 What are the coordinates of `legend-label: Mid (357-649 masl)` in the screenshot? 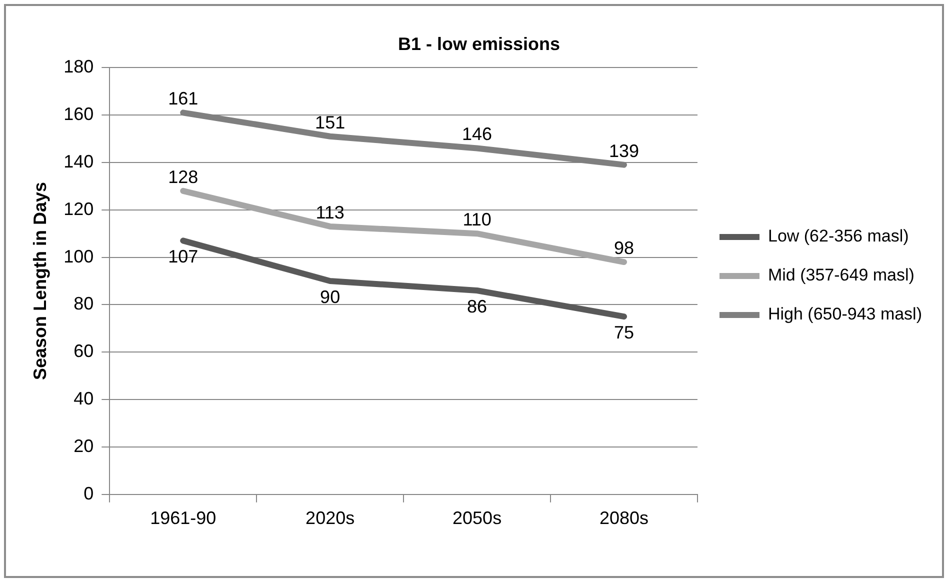 It's located at (841, 275).